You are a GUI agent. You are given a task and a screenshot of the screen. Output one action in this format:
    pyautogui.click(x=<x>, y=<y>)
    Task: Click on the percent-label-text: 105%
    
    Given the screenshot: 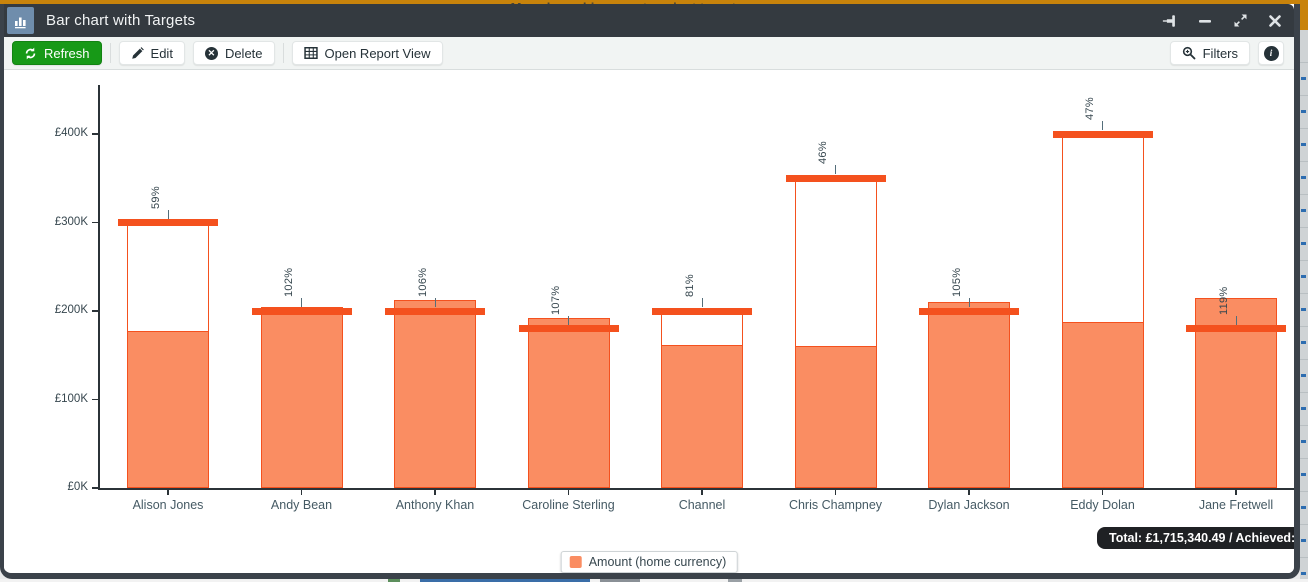 What is the action you would take?
    pyautogui.click(x=956, y=282)
    